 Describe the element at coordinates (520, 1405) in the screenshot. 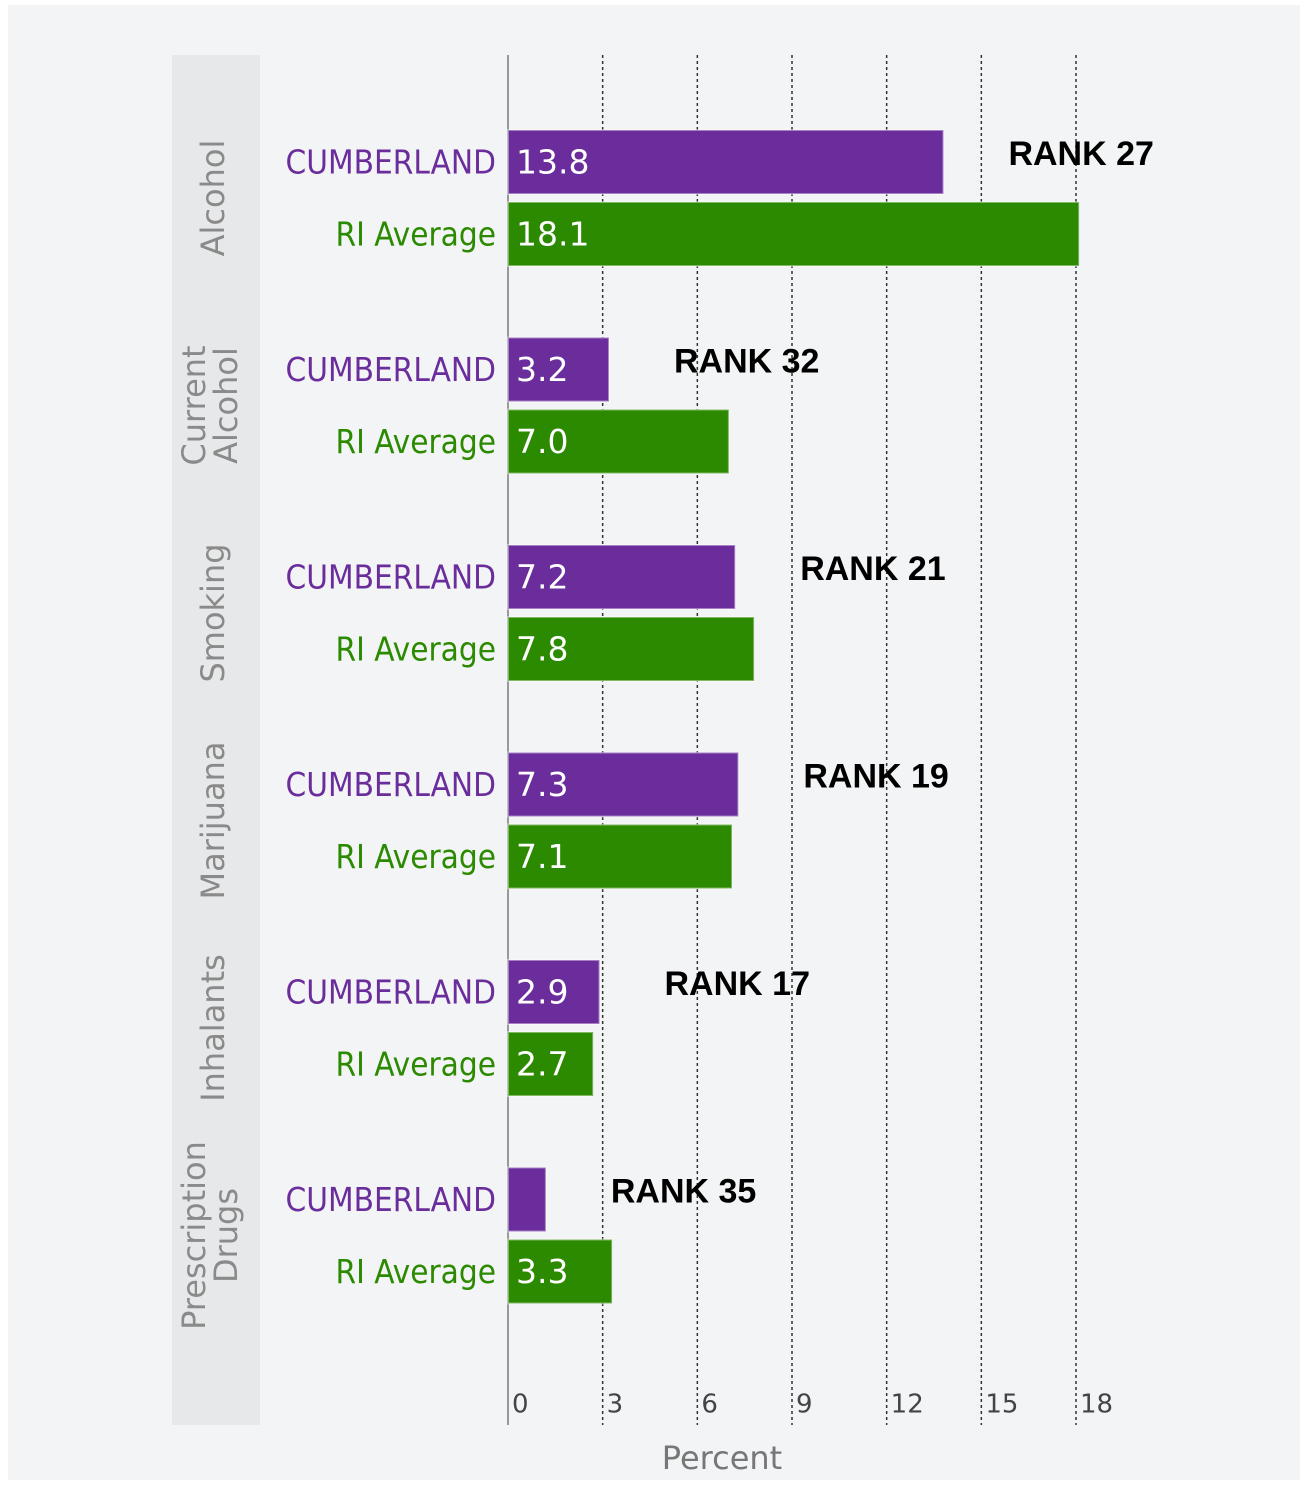

I see `x-tick-label: 0` at that location.